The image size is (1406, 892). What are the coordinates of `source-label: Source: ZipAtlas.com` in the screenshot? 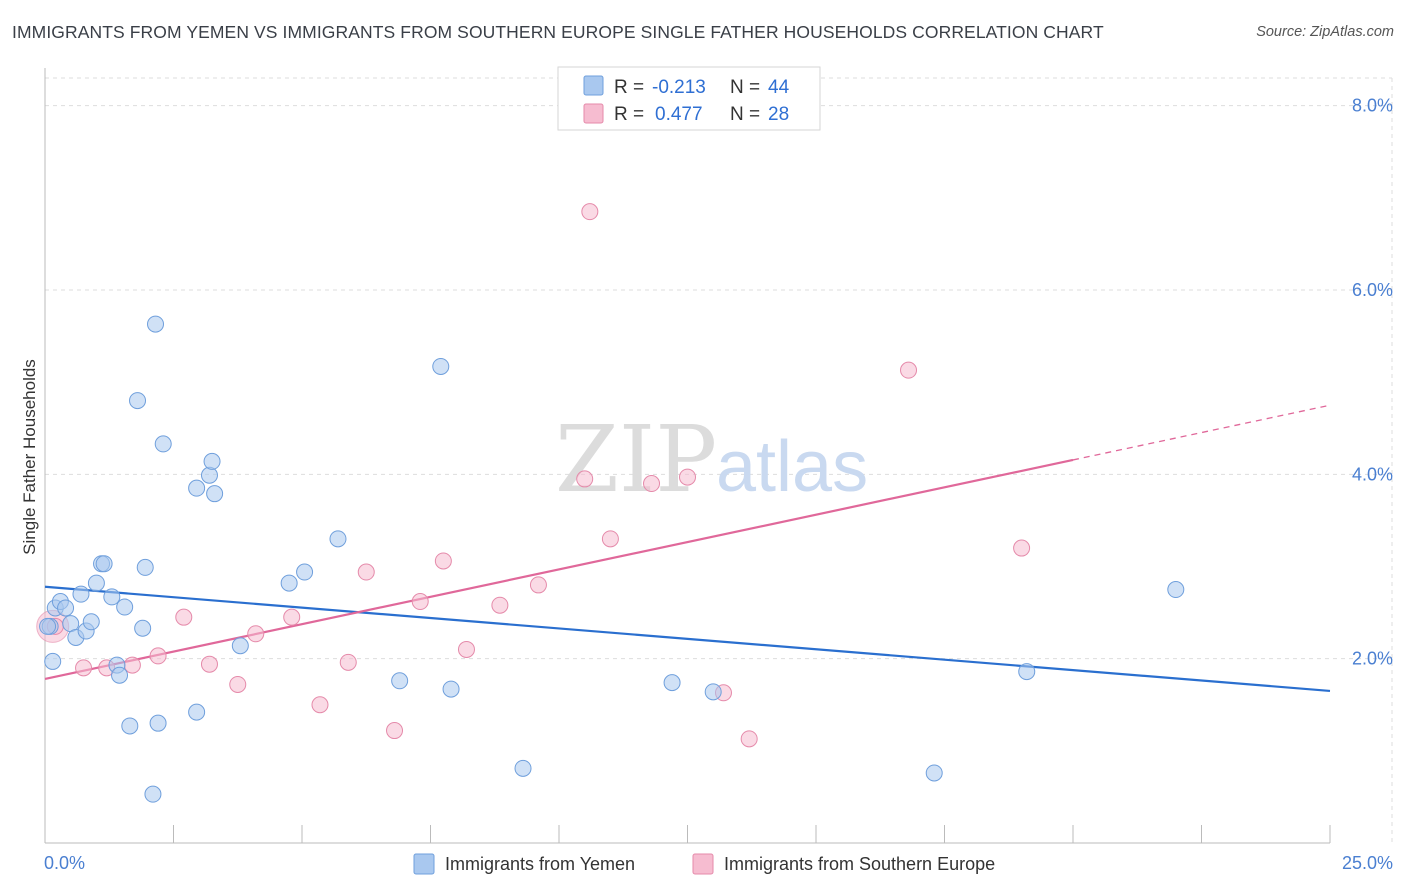 It's located at (1325, 32).